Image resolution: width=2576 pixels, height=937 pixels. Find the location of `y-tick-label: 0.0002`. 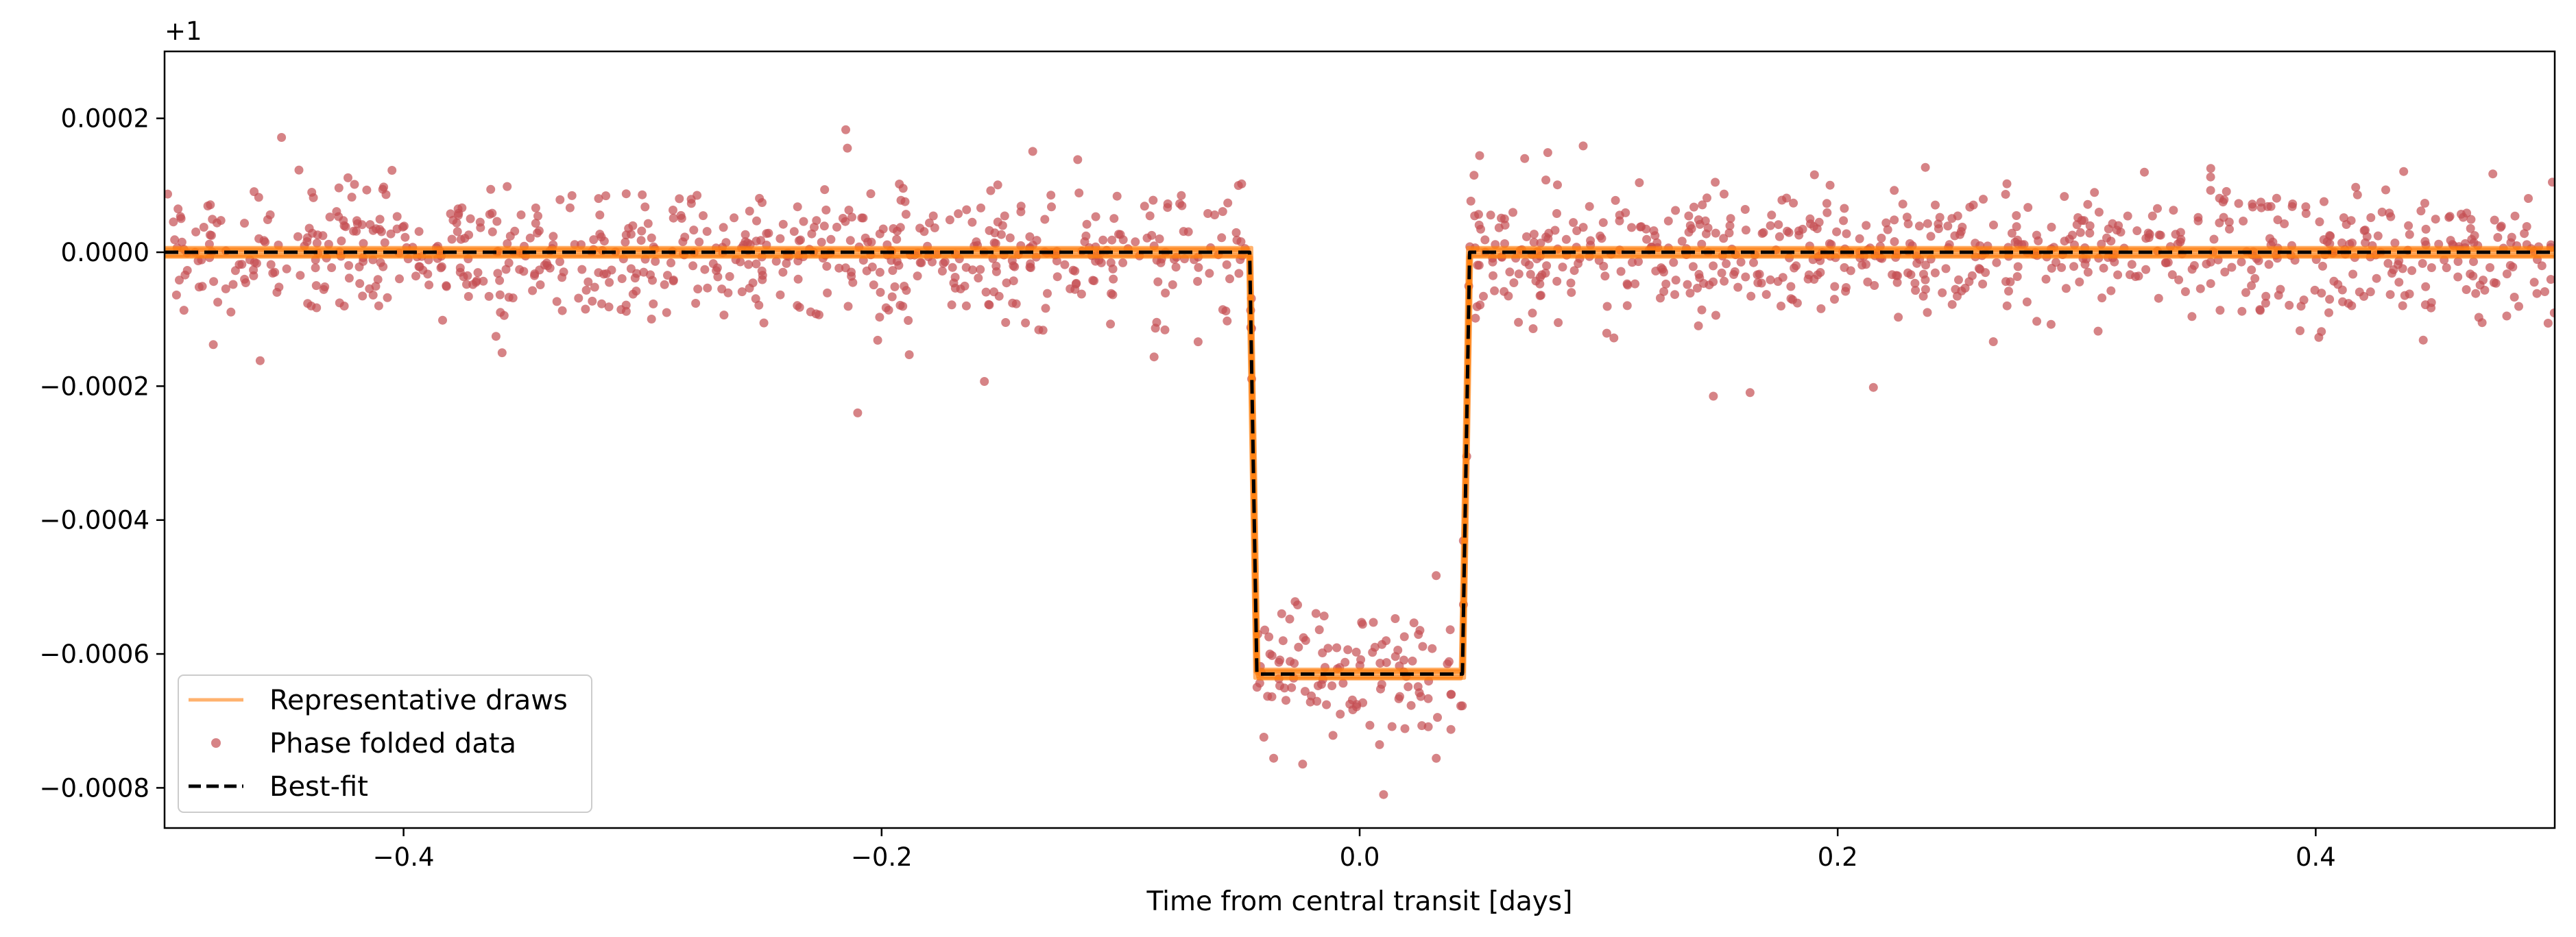

y-tick-label: 0.0002 is located at coordinates (105, 119).